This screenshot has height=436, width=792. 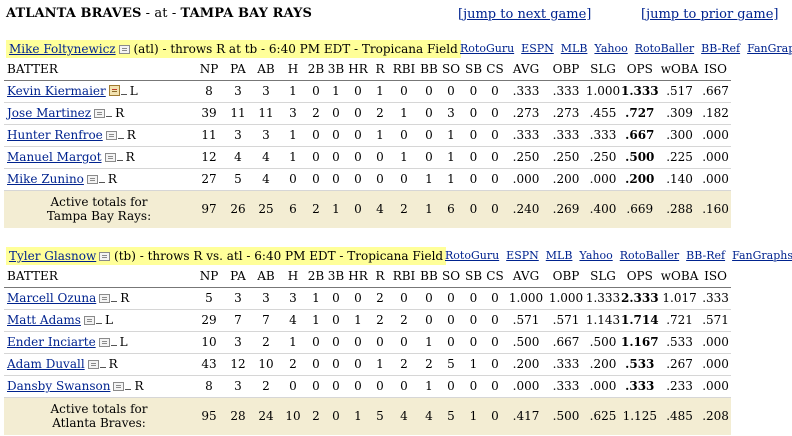 What do you see at coordinates (114, 90) in the screenshot?
I see `news-note-icon` at bounding box center [114, 90].